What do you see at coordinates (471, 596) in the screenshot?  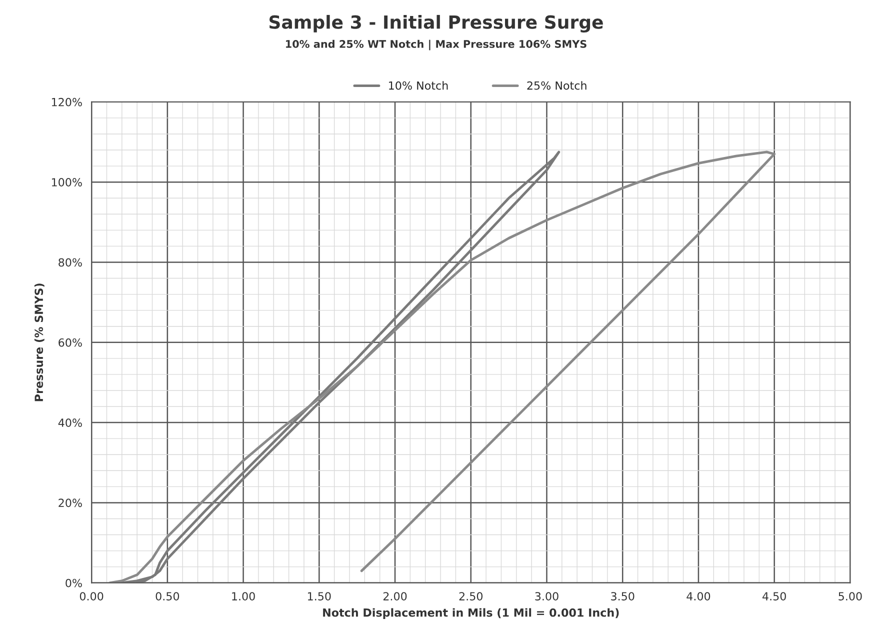 I see `x-tick-label: 2.50` at bounding box center [471, 596].